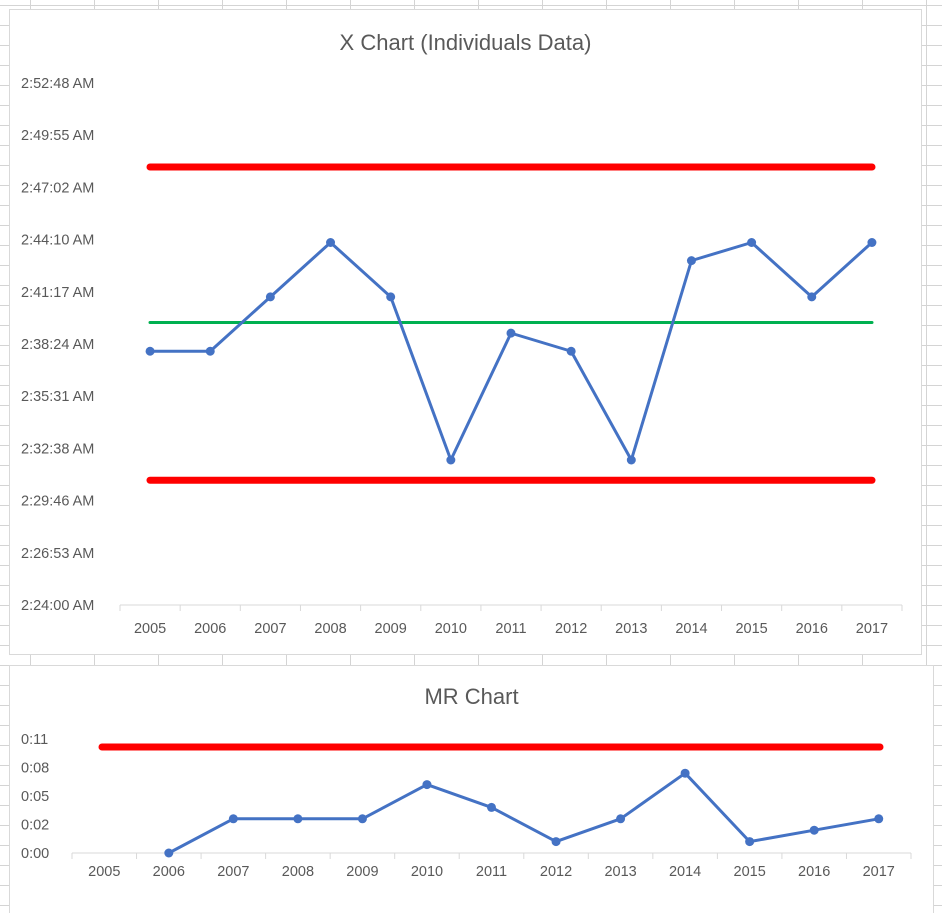 The height and width of the screenshot is (913, 942). What do you see at coordinates (35, 854) in the screenshot?
I see `mr-chart-y-tick-label: 0:00` at bounding box center [35, 854].